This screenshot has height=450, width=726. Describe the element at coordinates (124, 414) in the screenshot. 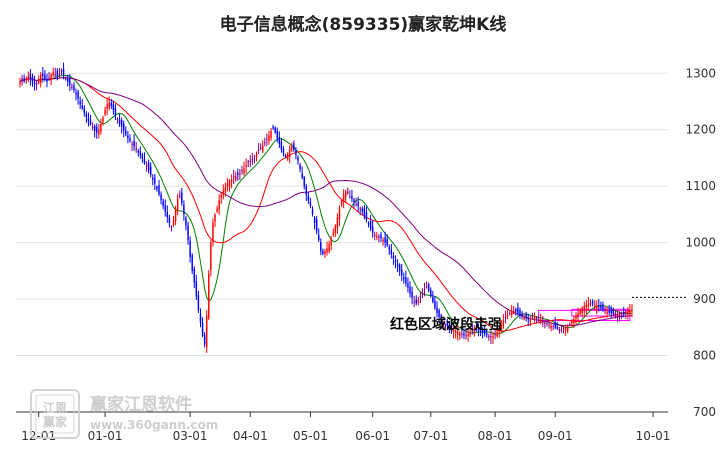

I see `watermark: 江恩 赢家 赢家江恩软件 www.360gann.com` at that location.